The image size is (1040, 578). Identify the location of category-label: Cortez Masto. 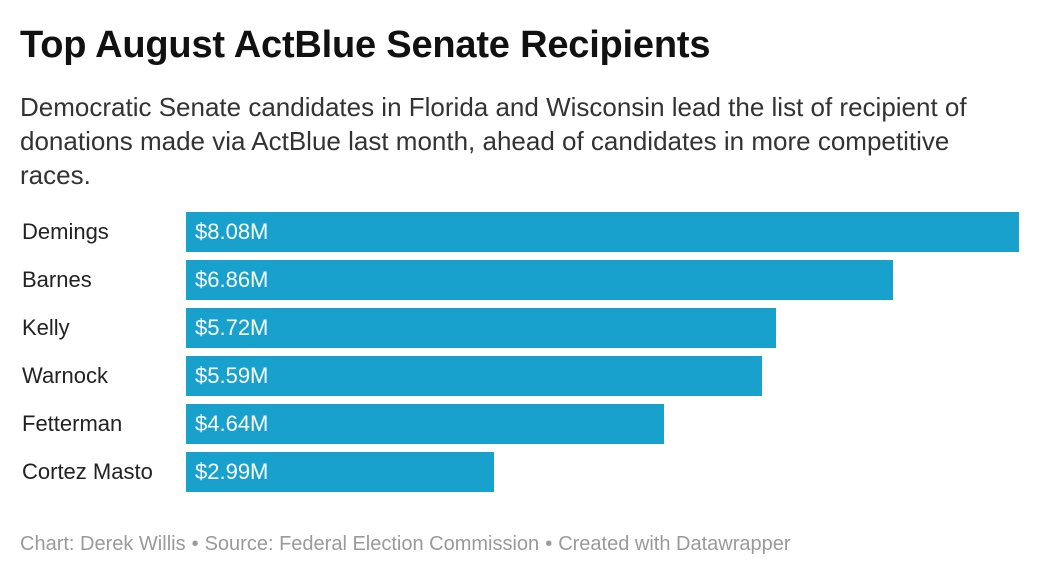
(87, 471).